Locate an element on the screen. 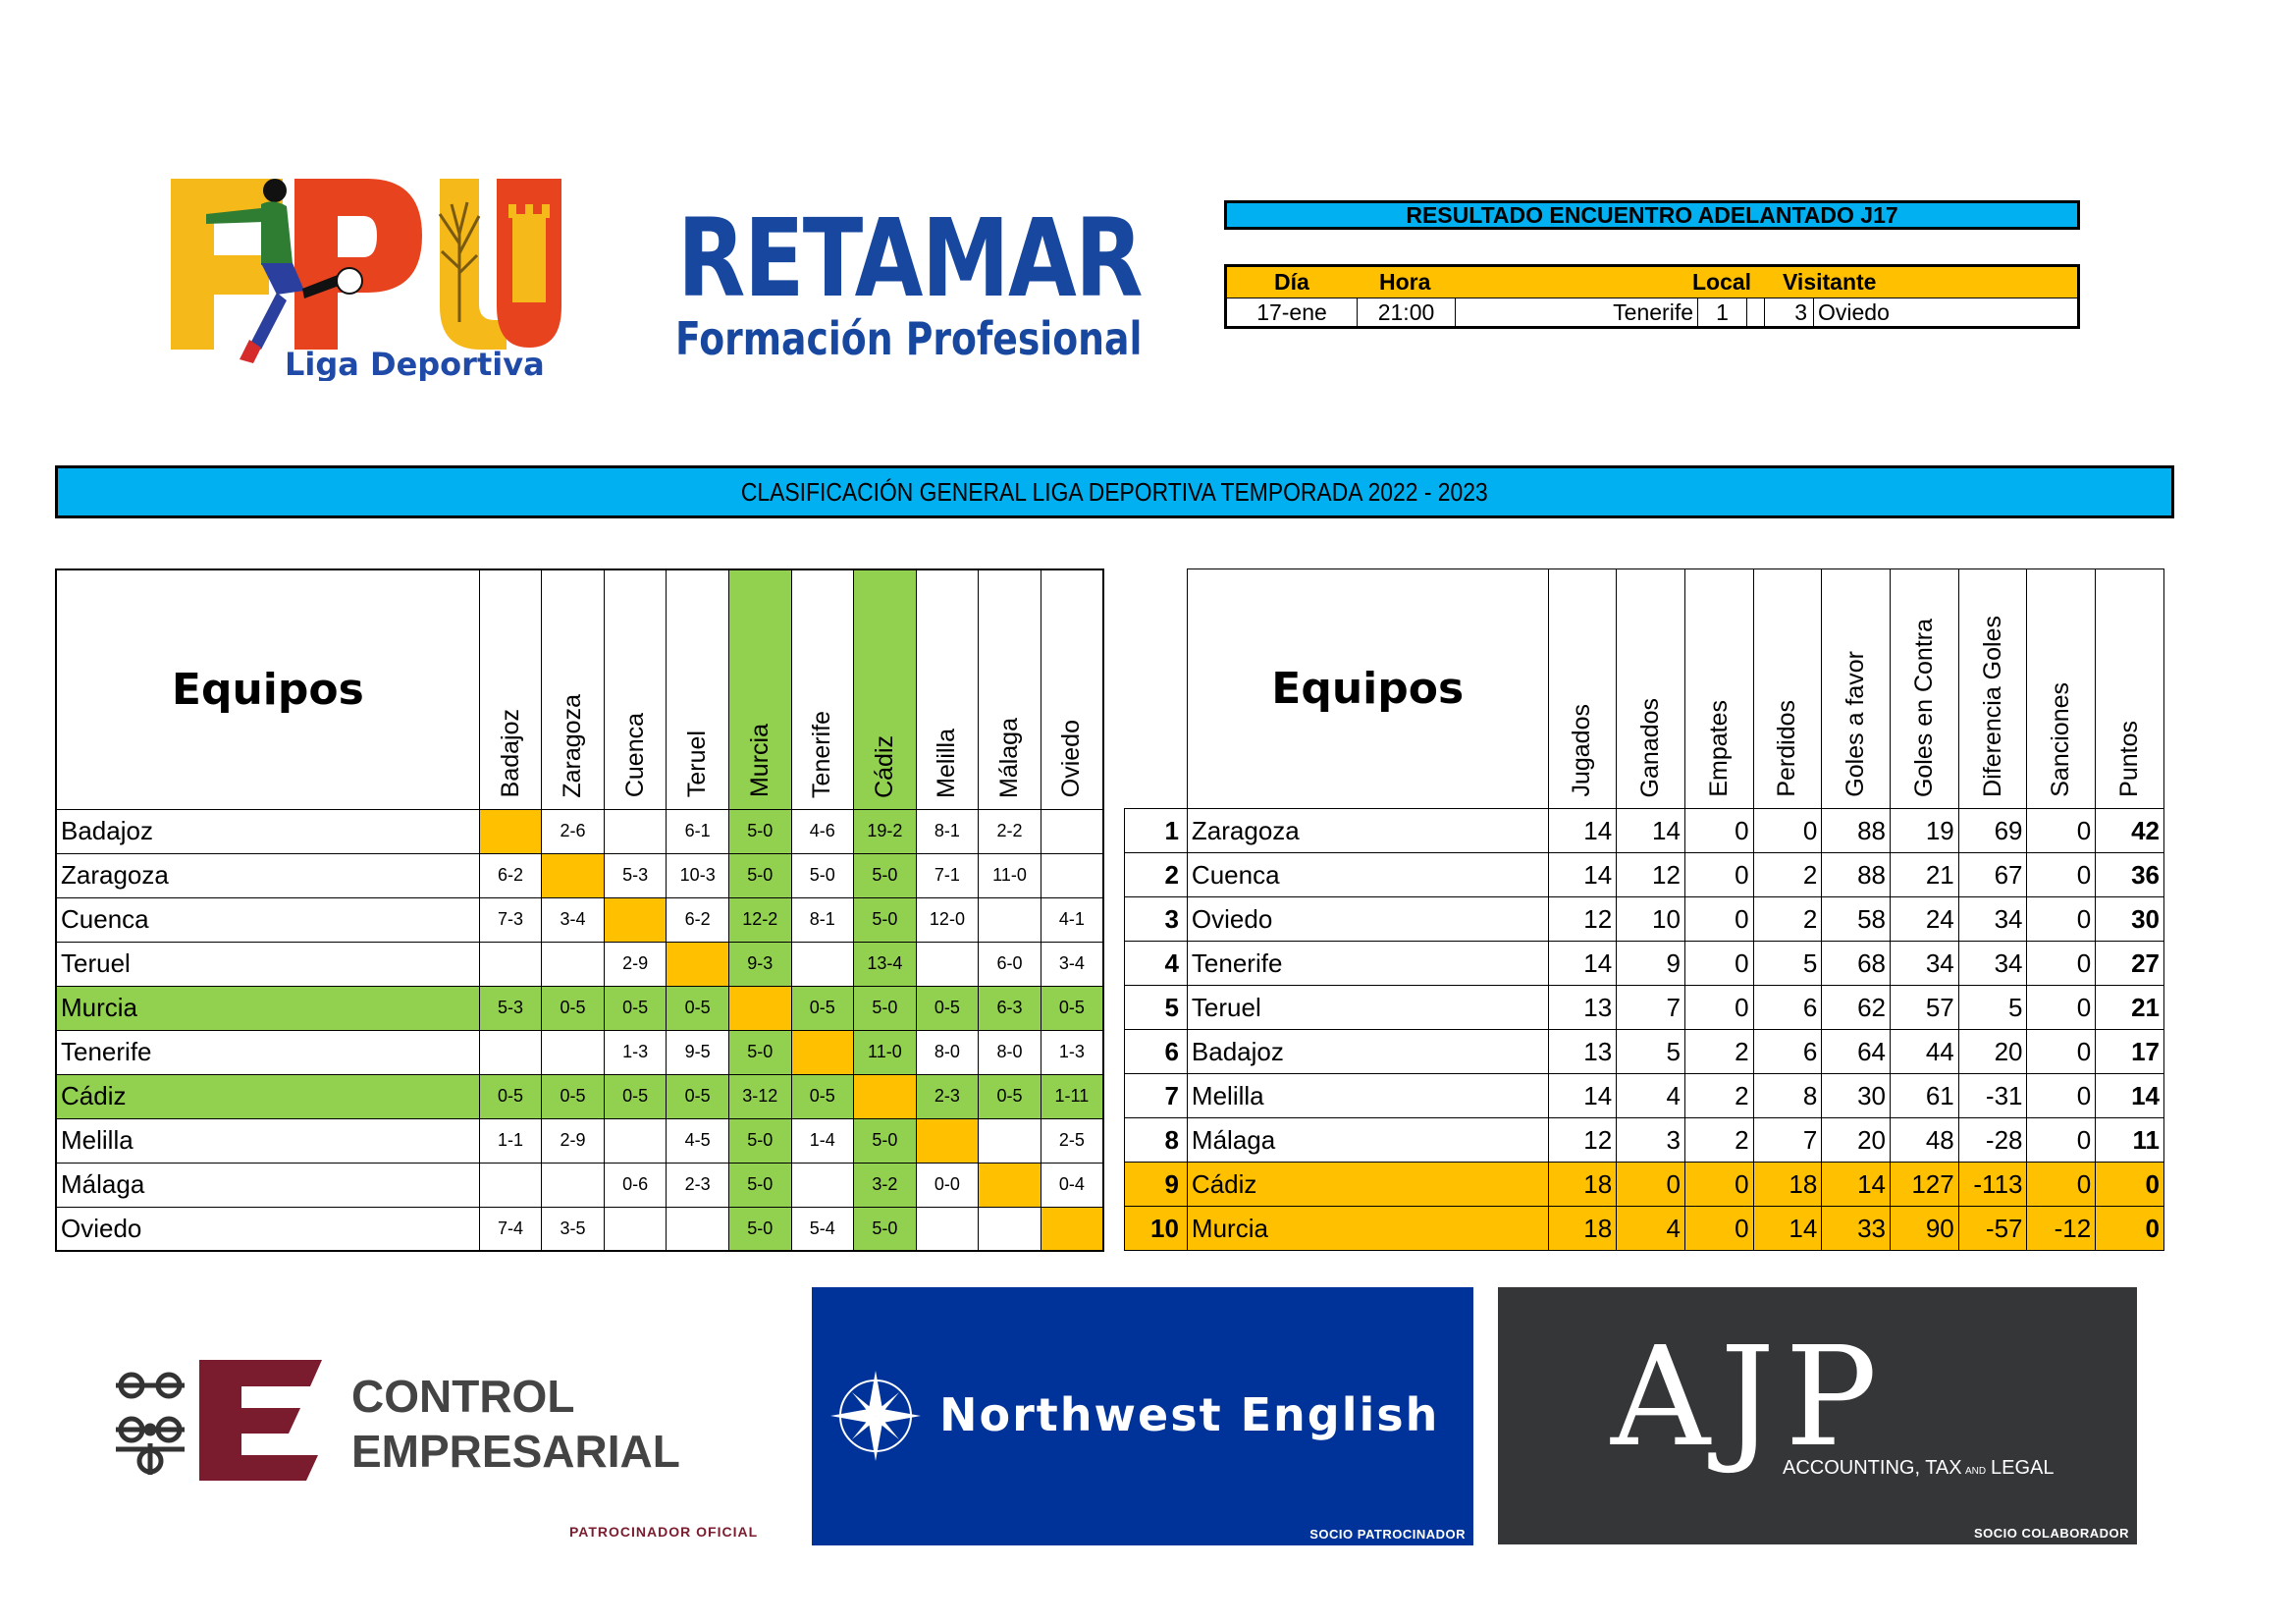  standings-col-label: Ganados is located at coordinates (1650, 747).